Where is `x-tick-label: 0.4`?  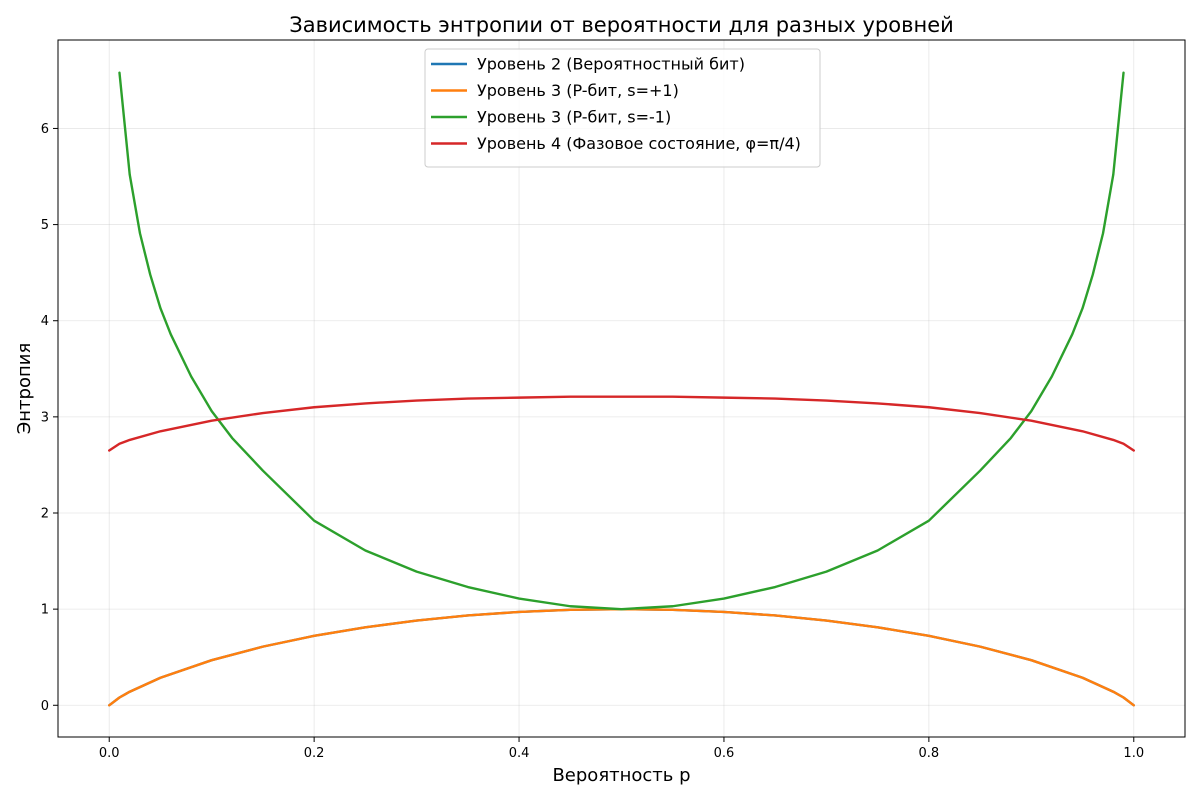 x-tick-label: 0.4 is located at coordinates (519, 753).